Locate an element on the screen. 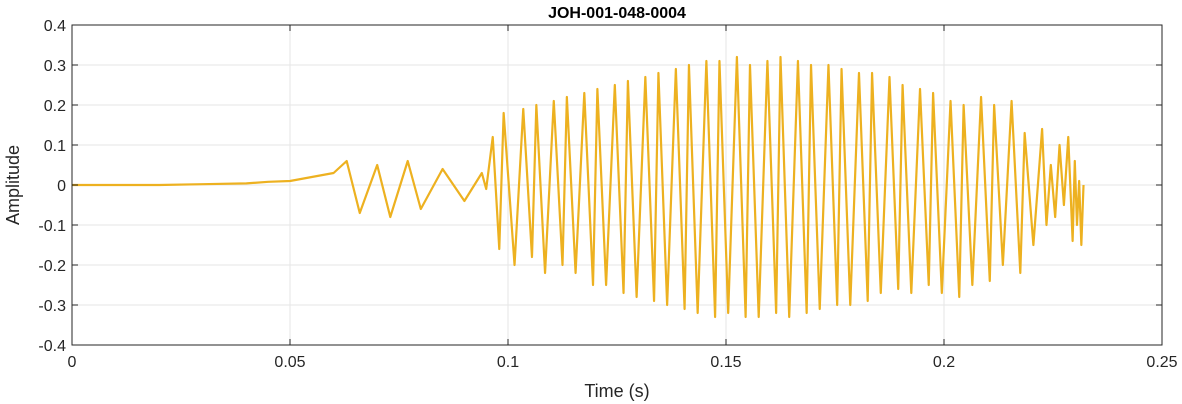 The image size is (1182, 404). y-tick-label: -0.1 is located at coordinates (52, 226).